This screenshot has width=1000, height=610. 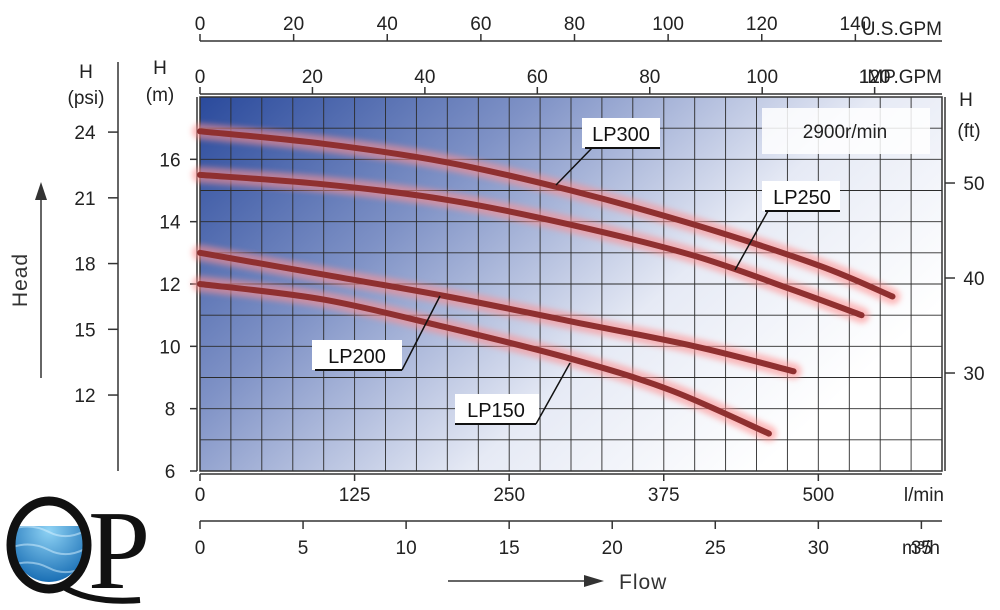 What do you see at coordinates (480, 24) in the screenshot?
I see `tick-label-usgpm: 60` at bounding box center [480, 24].